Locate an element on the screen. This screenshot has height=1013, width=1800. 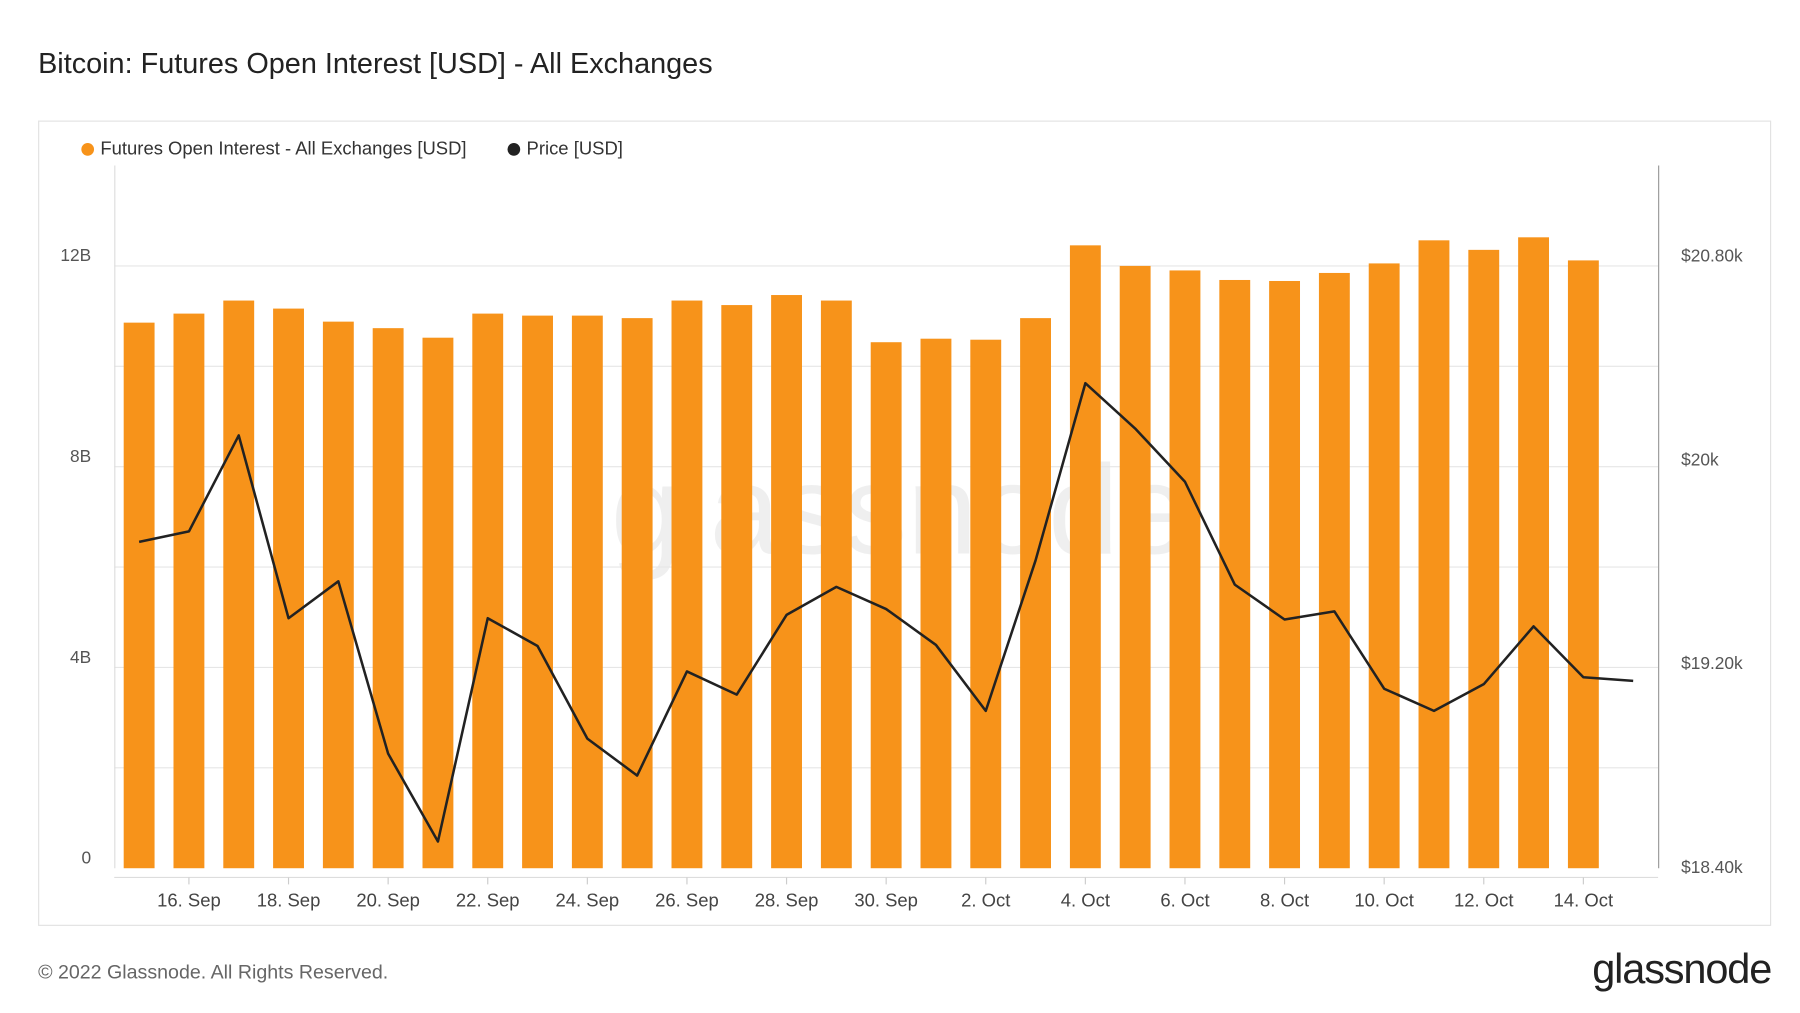
legend-label: Price [USD] is located at coordinates (575, 147).